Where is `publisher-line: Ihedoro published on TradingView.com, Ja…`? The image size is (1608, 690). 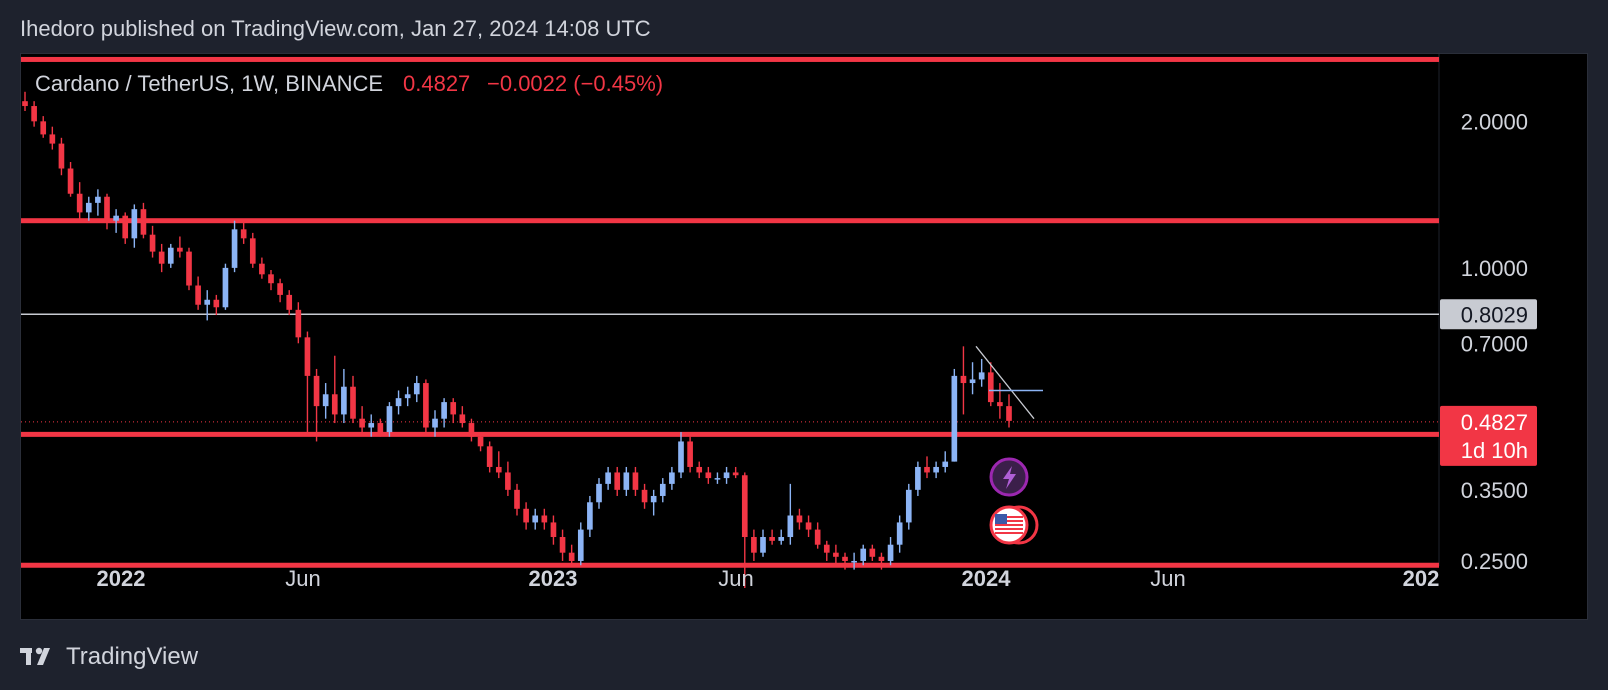
publisher-line: Ihedoro published on TradingView.com, Ja… is located at coordinates (335, 28).